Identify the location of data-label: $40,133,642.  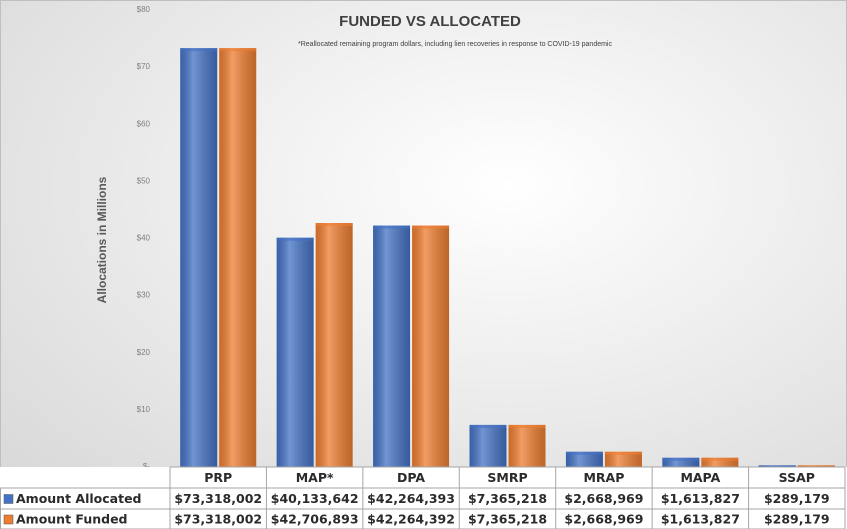
(315, 498).